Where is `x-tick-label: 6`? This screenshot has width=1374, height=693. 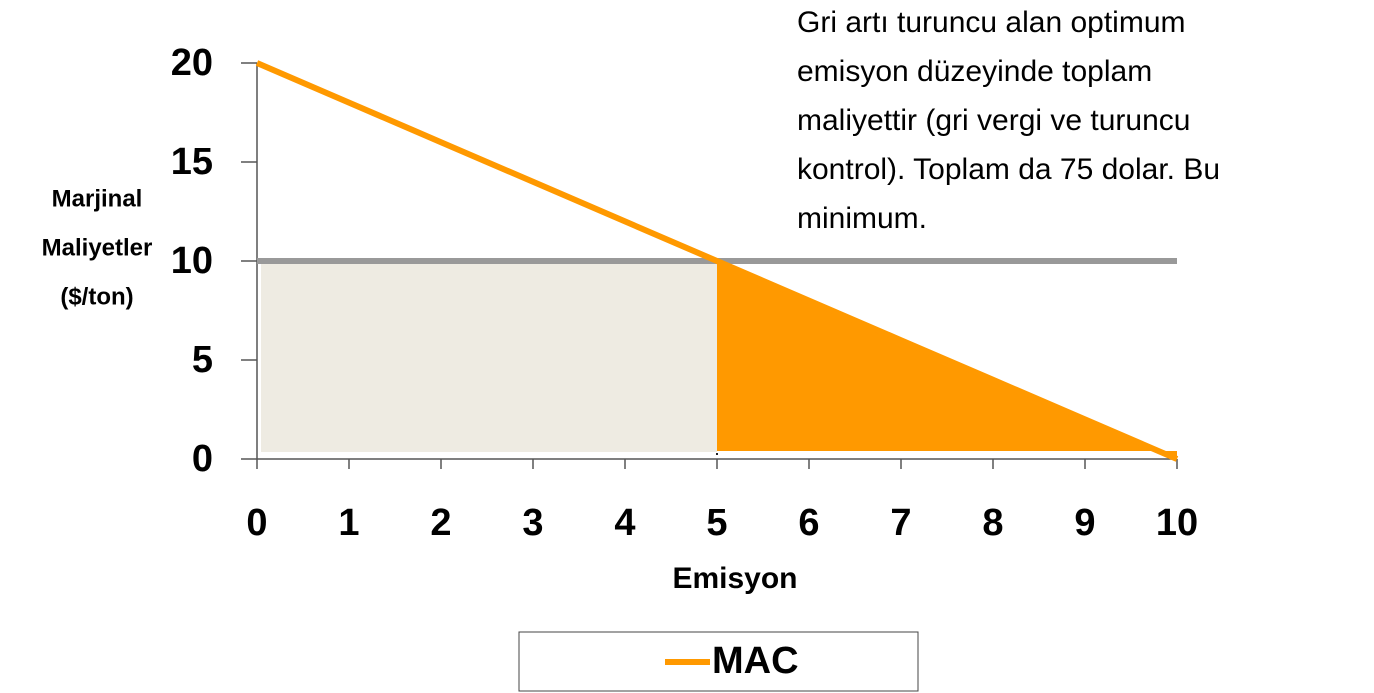
x-tick-label: 6 is located at coordinates (808, 523).